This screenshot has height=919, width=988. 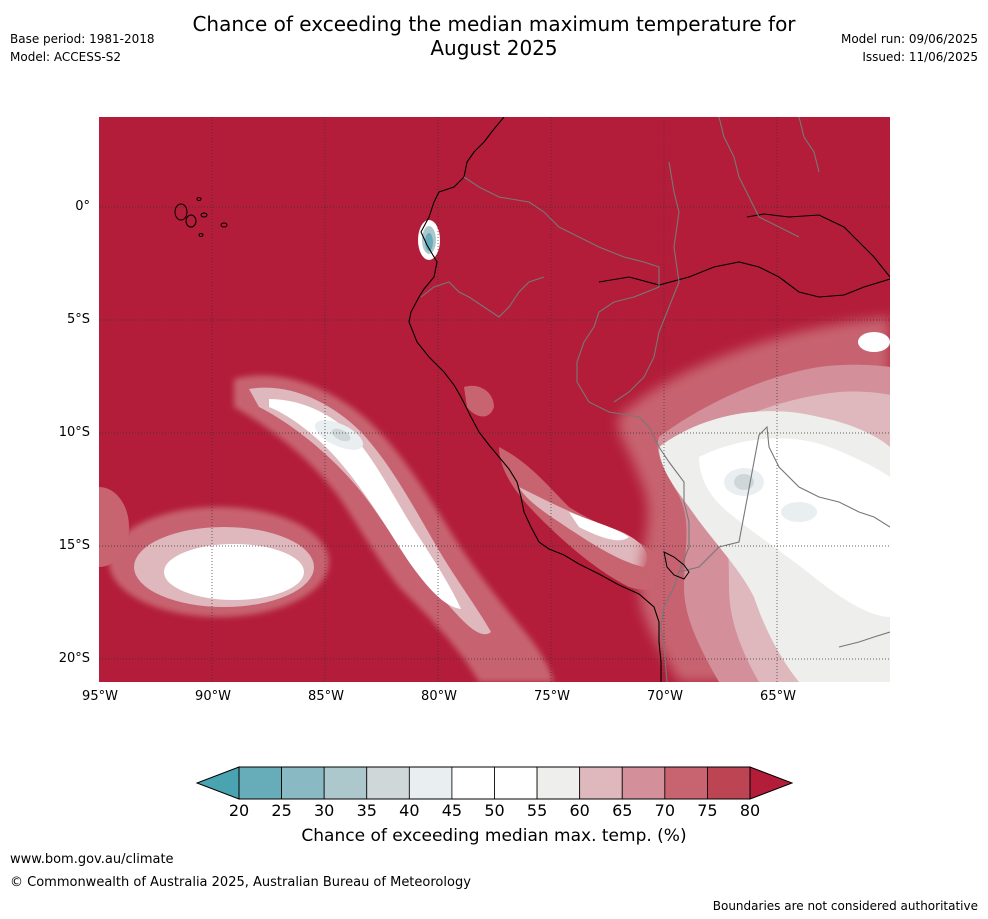 I want to click on colorbar-tick-label: 75, so click(x=707, y=810).